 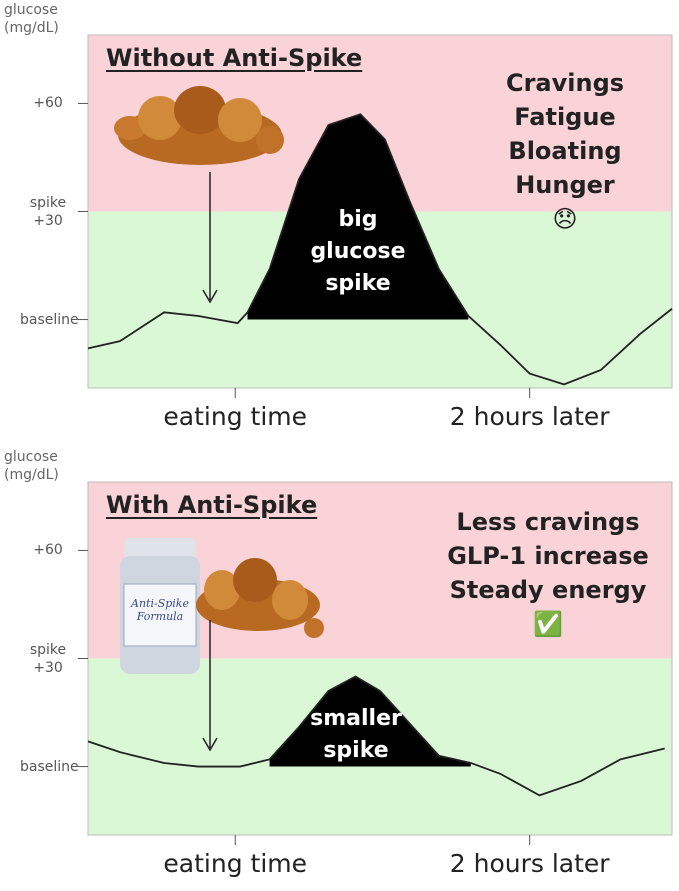 What do you see at coordinates (358, 251) in the screenshot?
I see `spike-label: big glucose spike` at bounding box center [358, 251].